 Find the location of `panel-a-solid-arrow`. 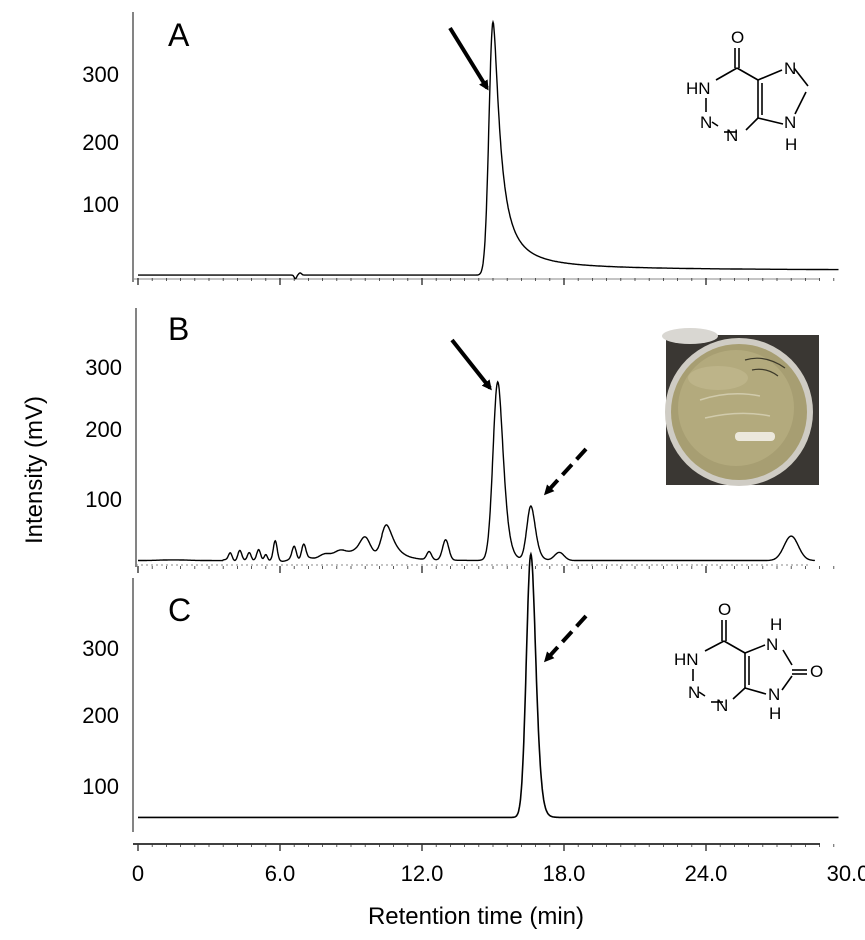

panel-a-solid-arrow is located at coordinates (468, 58).